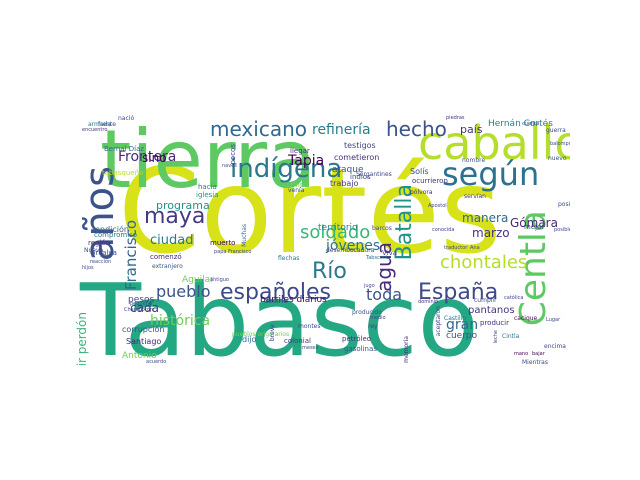  I want to click on word: Mientras, so click(535, 362).